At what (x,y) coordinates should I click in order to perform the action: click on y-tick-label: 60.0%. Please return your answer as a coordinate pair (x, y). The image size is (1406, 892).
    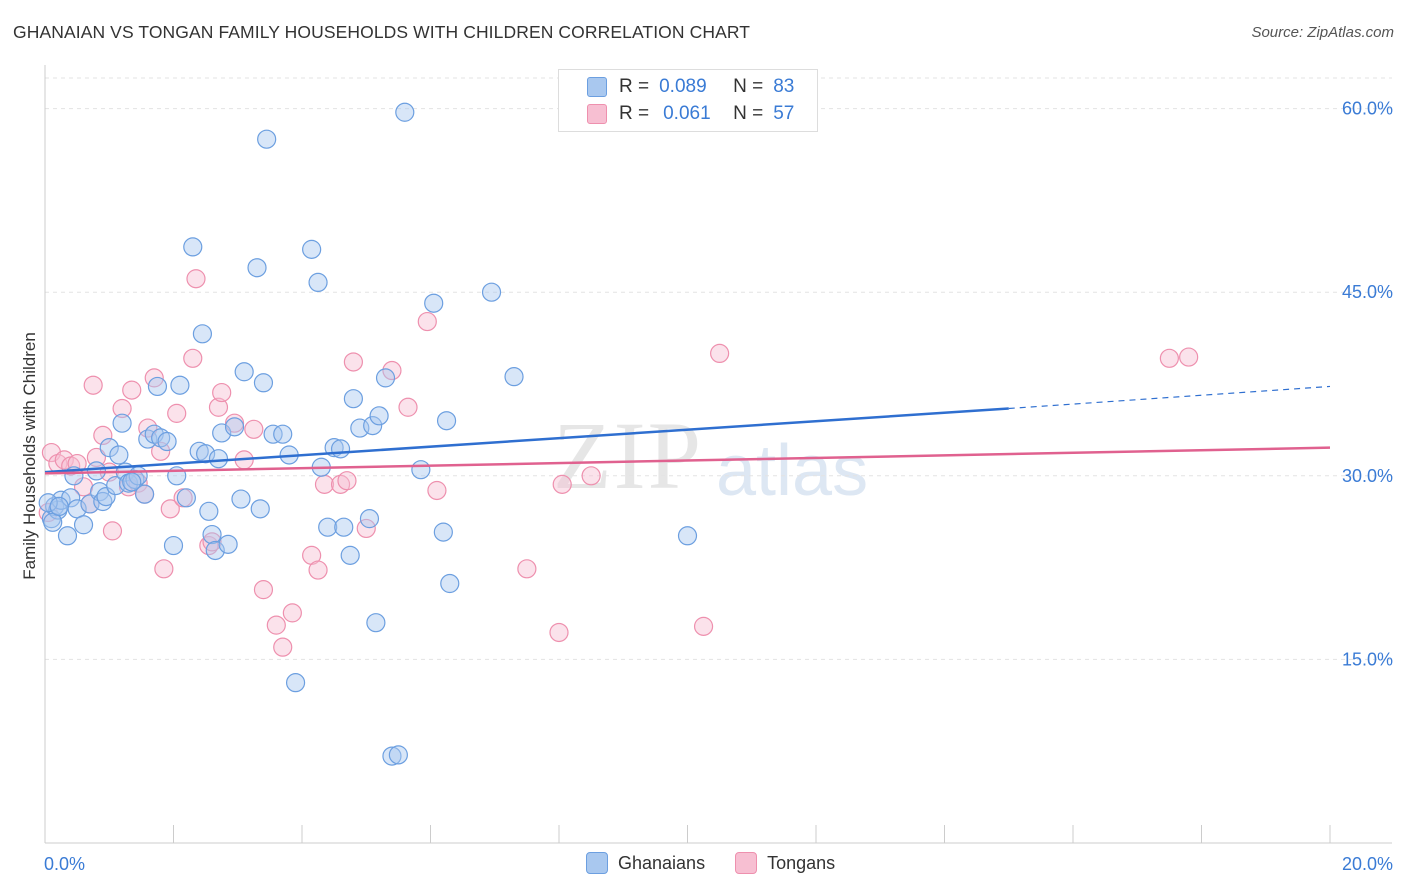
    Looking at the image, I should click on (1367, 109).